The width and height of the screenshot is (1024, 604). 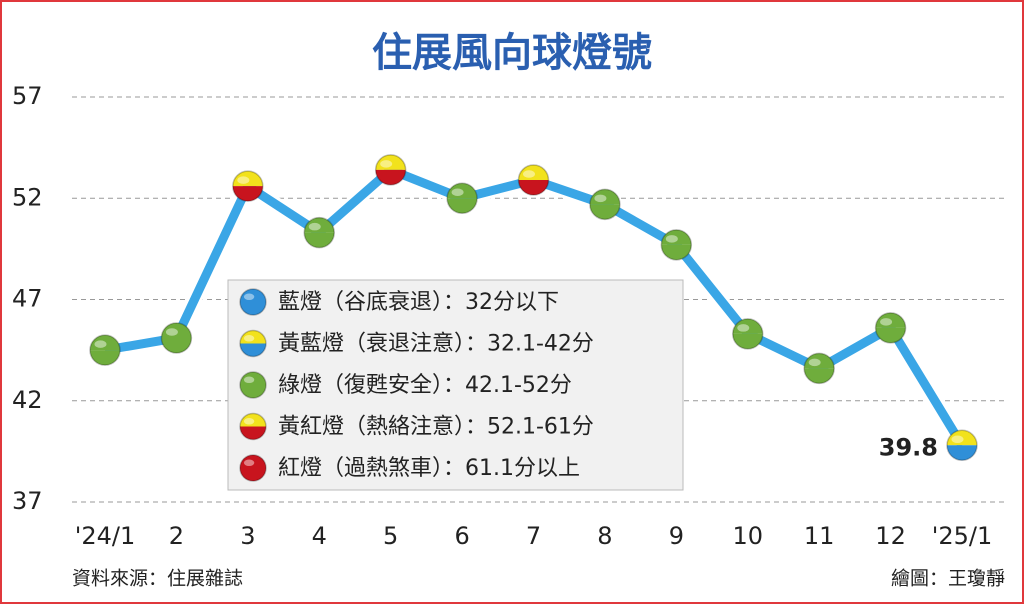 I want to click on y-tick-label: 57, so click(x=27, y=96).